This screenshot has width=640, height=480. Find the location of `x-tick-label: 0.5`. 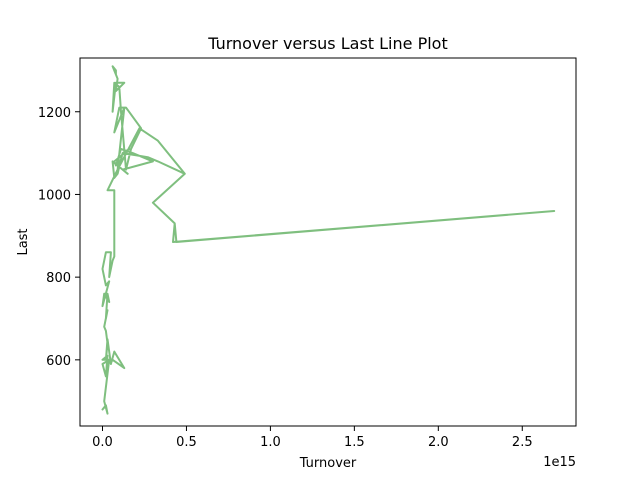

x-tick-label: 0.5 is located at coordinates (186, 442).